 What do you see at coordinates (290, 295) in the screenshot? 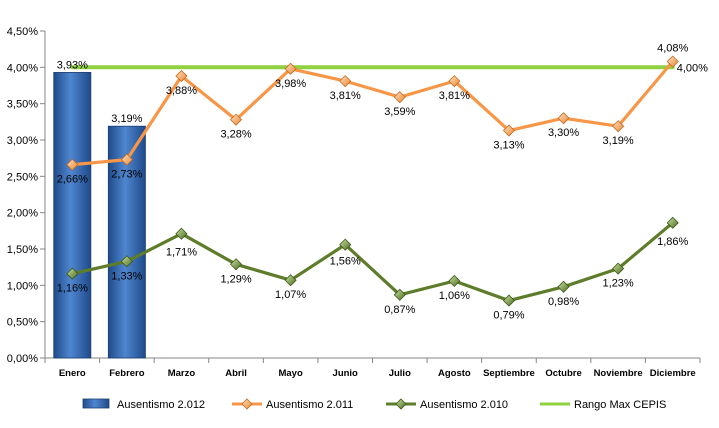
I see `data-label: 1,07%` at bounding box center [290, 295].